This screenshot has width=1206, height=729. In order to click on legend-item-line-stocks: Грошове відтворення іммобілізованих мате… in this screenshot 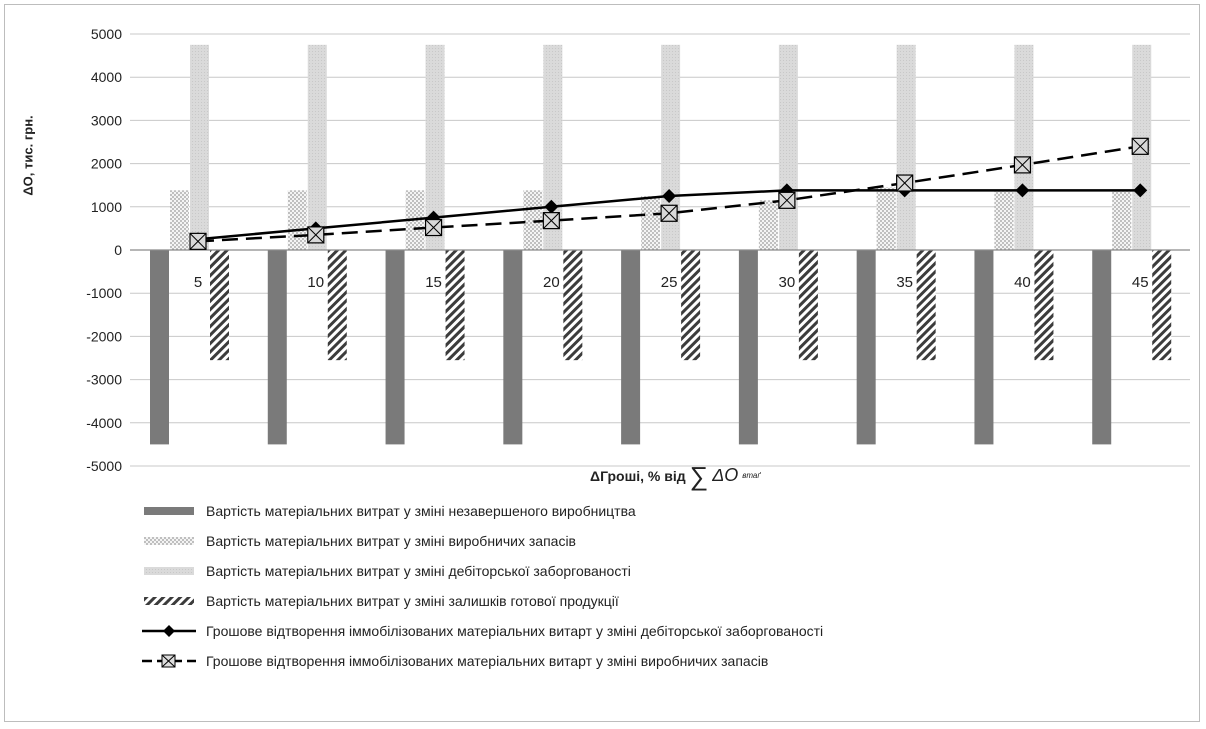, I will do `click(640, 661)`.